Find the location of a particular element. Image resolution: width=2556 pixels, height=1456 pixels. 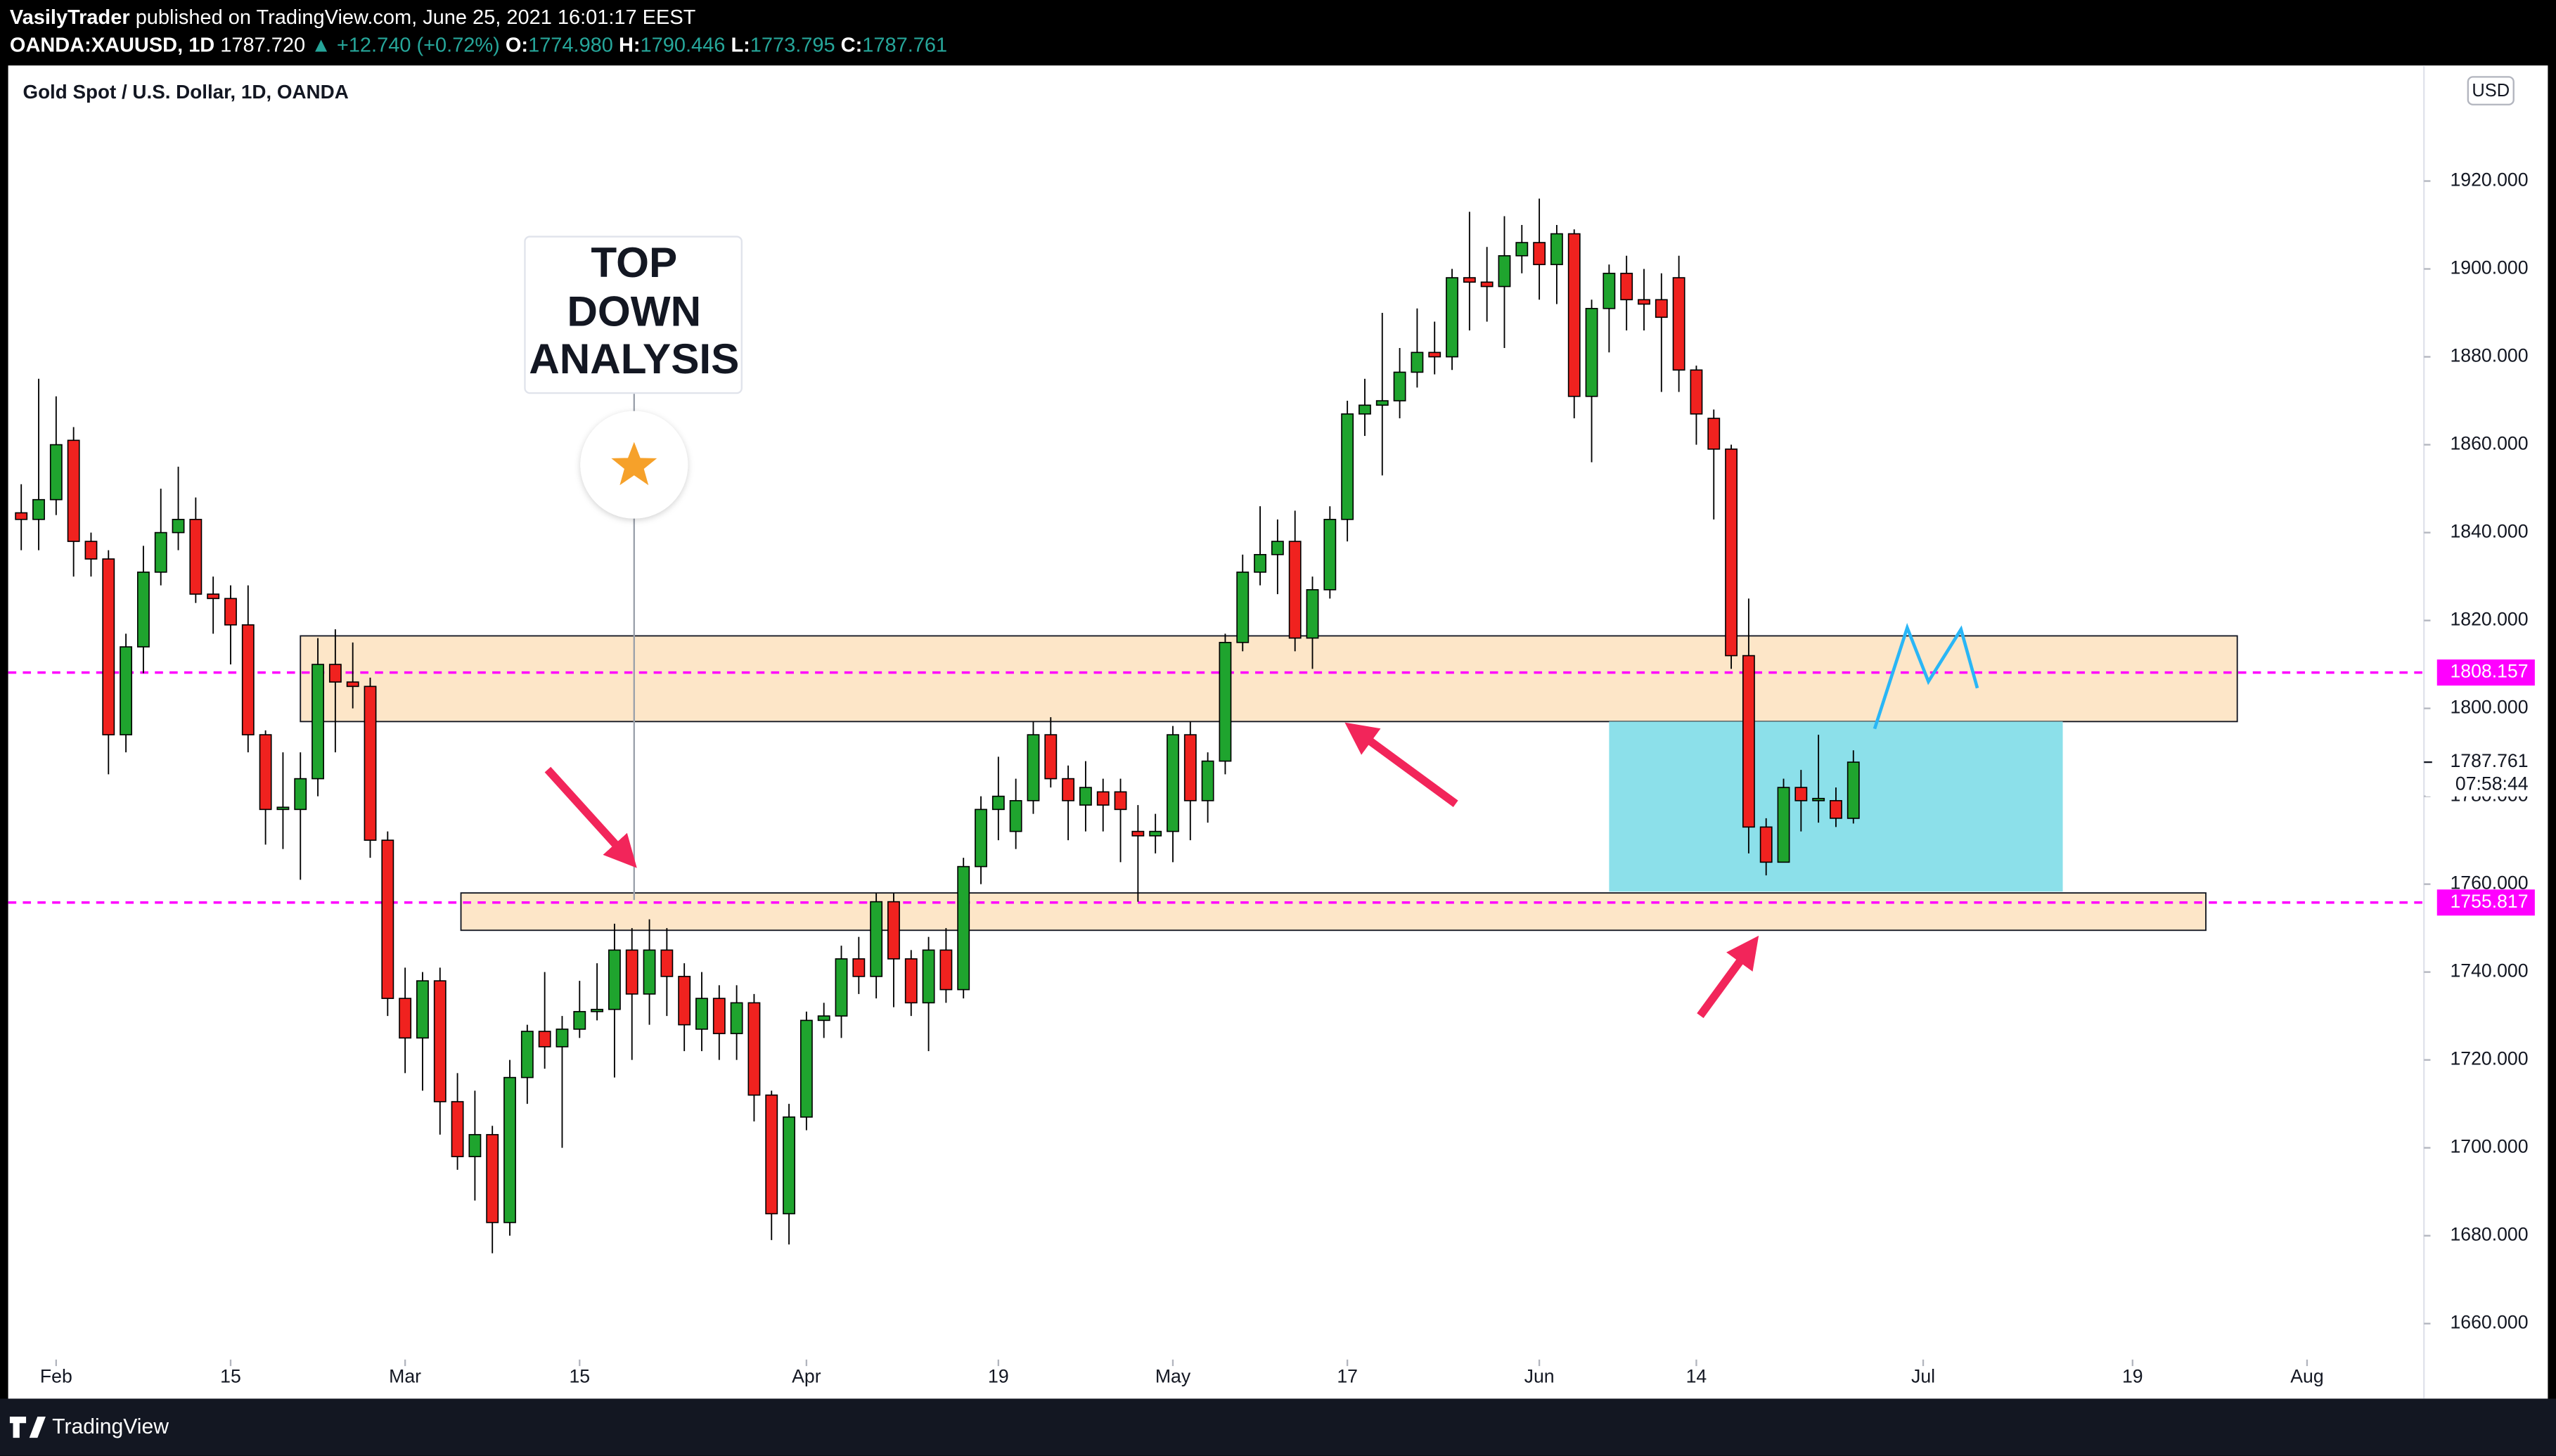

annotation-box is located at coordinates (633, 315).